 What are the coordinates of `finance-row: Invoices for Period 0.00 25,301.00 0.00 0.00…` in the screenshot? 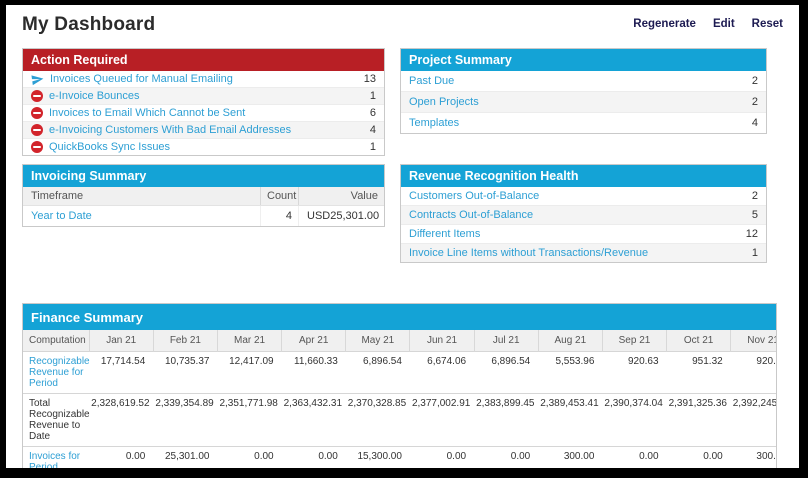 It's located at (399, 457).